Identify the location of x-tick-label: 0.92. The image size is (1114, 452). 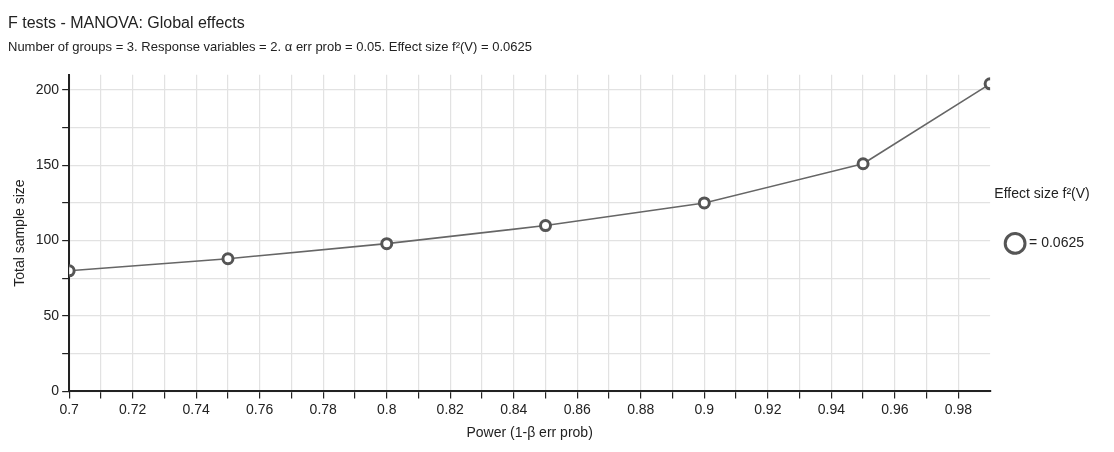
(768, 408).